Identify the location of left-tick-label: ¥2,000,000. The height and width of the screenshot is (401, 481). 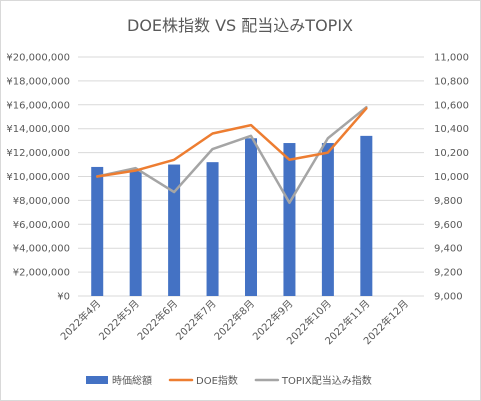
(41, 273).